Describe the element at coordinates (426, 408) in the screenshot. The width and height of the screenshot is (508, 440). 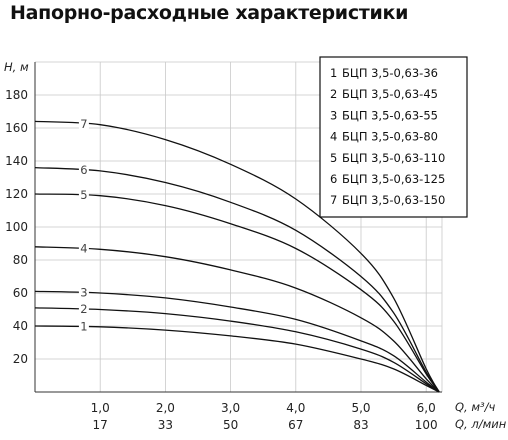
I see `x-tick-label: 6,0` at that location.